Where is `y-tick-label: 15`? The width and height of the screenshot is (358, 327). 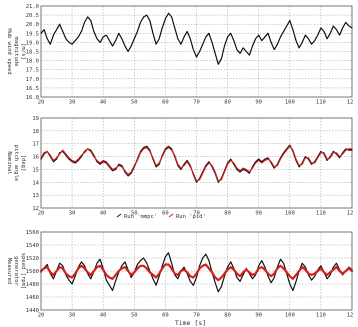
y-tick-label: 15 is located at coordinates (35, 170).